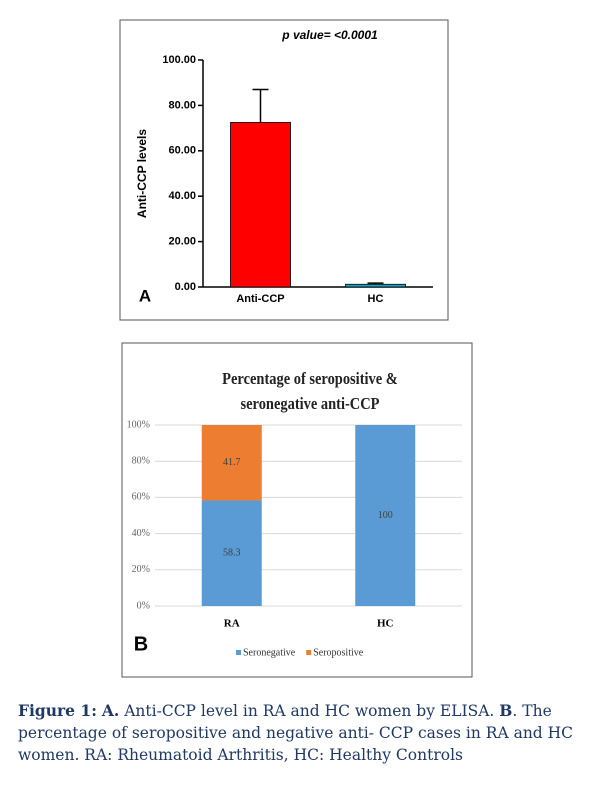  I want to click on y-tick-label: 60.00, so click(182, 151).